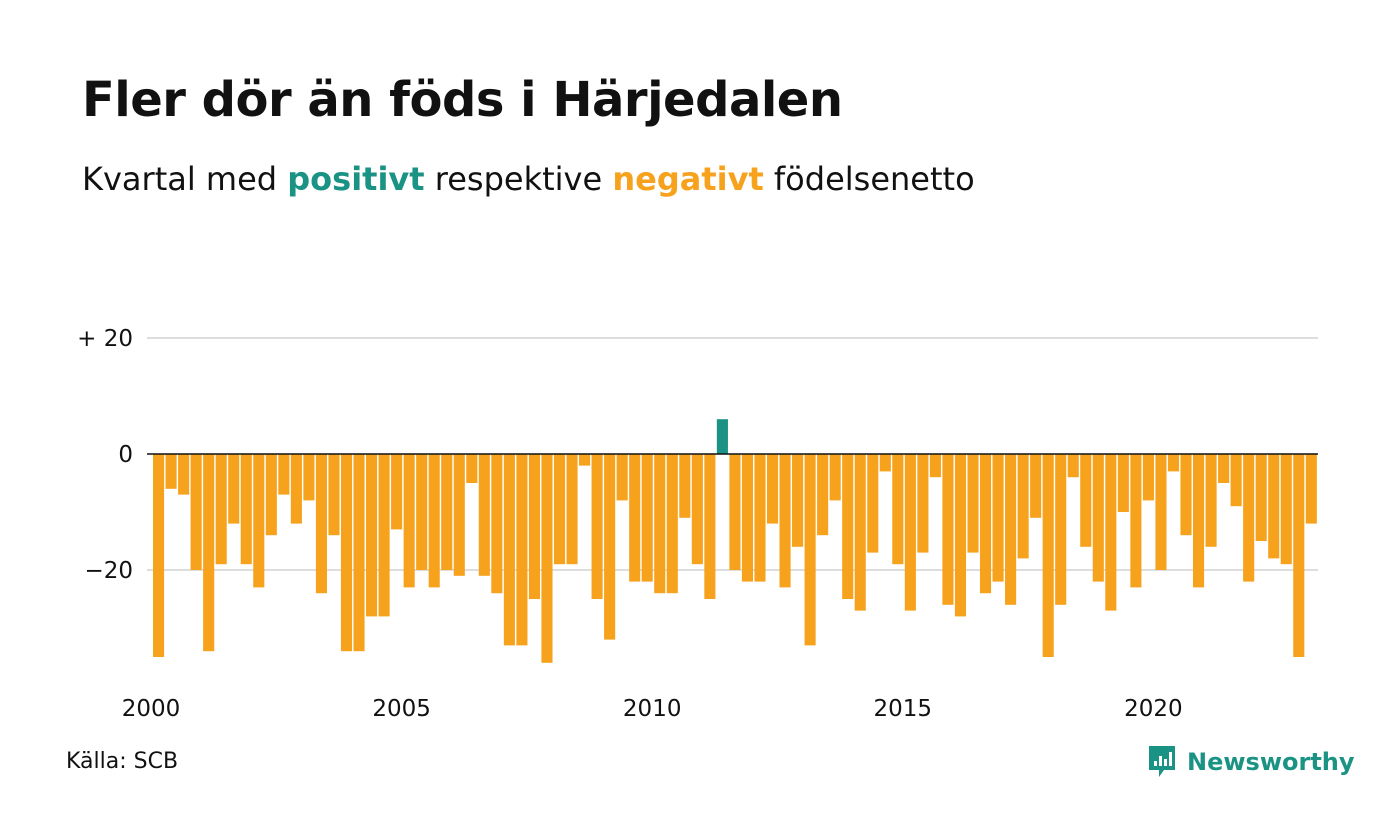 The image size is (1400, 840). Describe the element at coordinates (108, 571) in the screenshot. I see `y-tick-label: −20` at that location.